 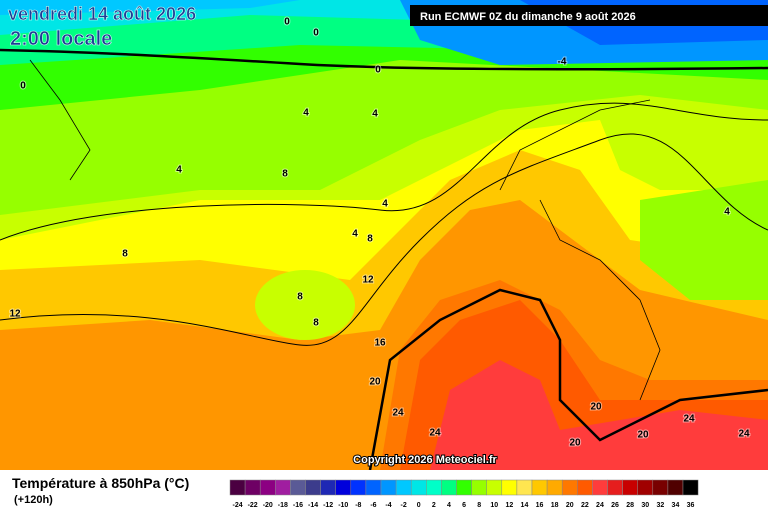 What do you see at coordinates (528, 17) in the screenshot?
I see `run-info: Run ECMWF 0Z du dimanche 9 août 2026` at bounding box center [528, 17].